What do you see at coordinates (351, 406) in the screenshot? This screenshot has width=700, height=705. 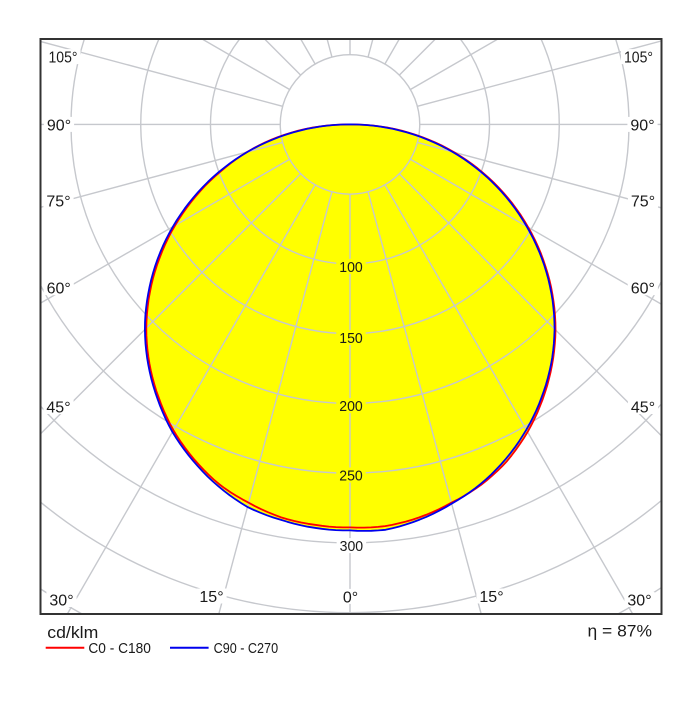 I see `svg-text: 200` at bounding box center [351, 406].